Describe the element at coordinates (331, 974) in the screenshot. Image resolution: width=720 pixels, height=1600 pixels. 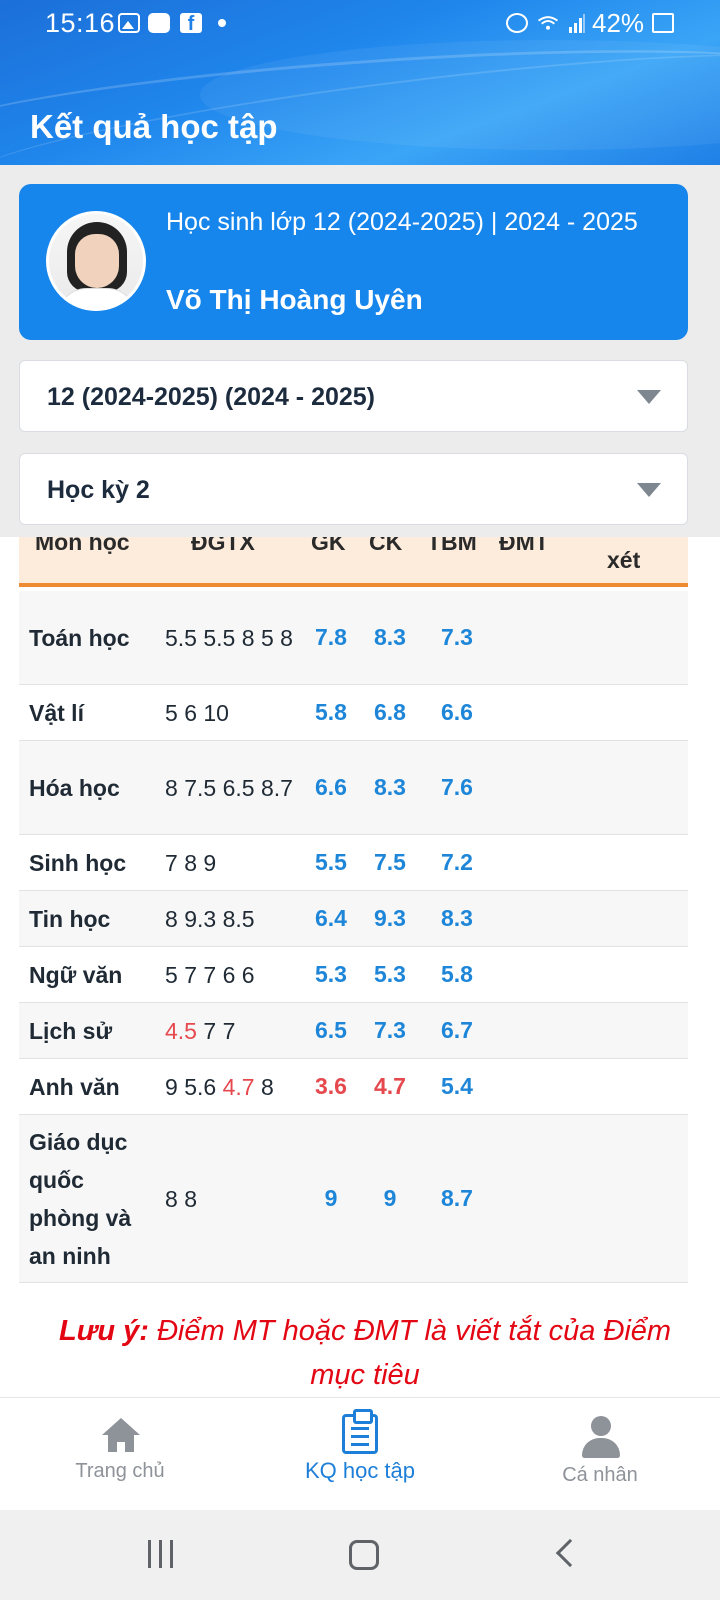
I see `gk-score: 5.3` at that location.